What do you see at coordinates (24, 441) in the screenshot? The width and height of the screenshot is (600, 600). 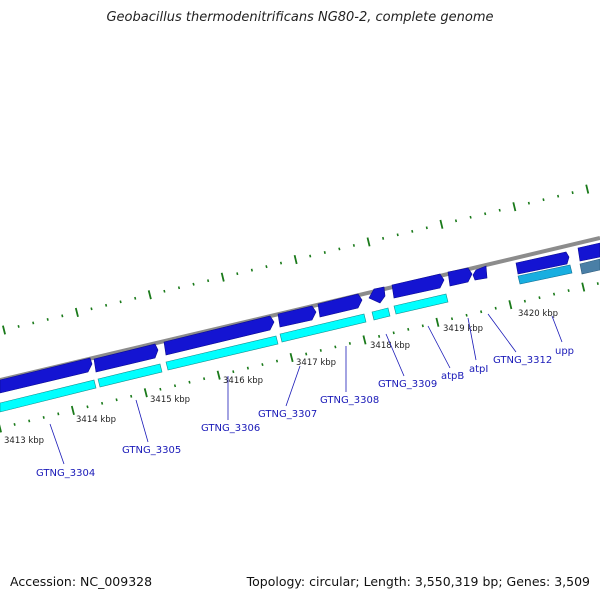 I see `scale-label: 3413 kbp` at bounding box center [24, 441].